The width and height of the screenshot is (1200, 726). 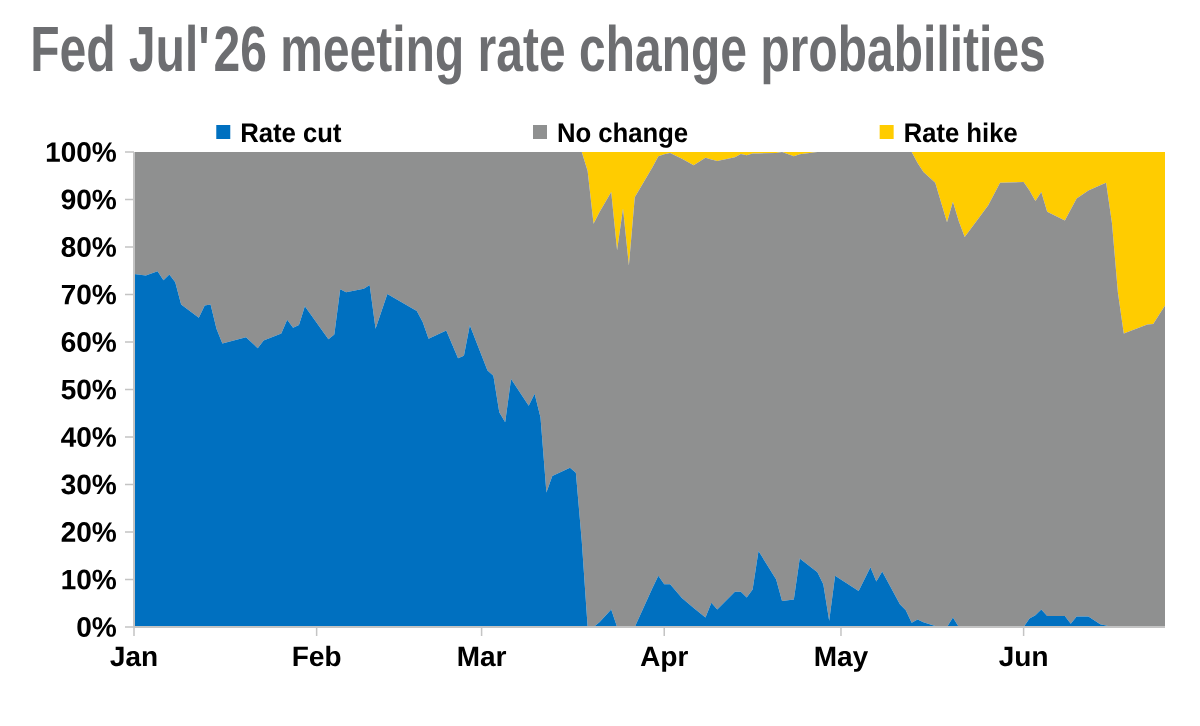 What do you see at coordinates (482, 656) in the screenshot?
I see `x-tick-label: Mar` at bounding box center [482, 656].